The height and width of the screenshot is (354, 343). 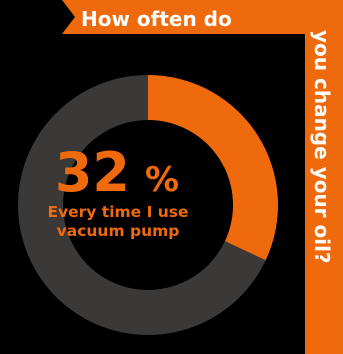 I want to click on title-band-top, so click(x=202, y=17).